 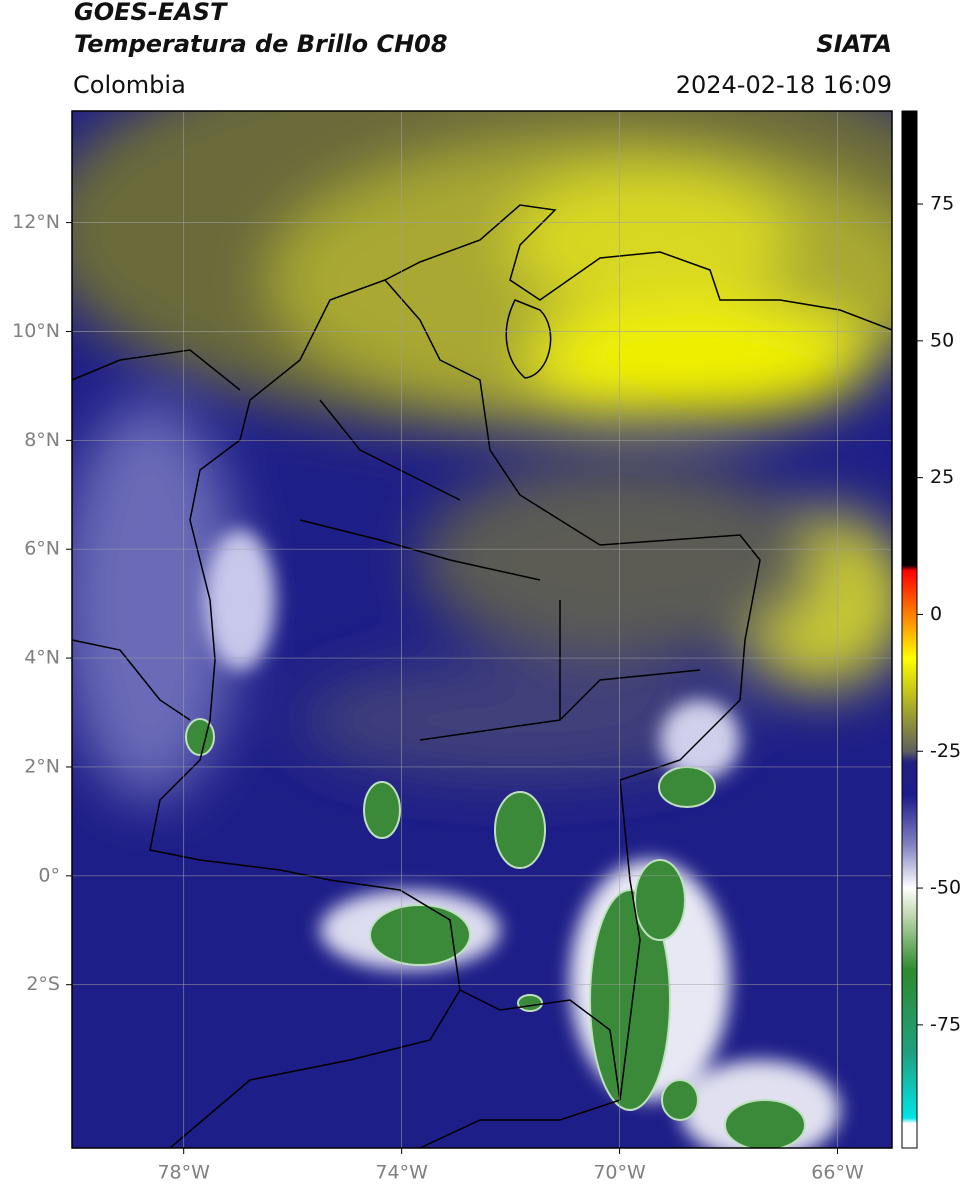 What do you see at coordinates (936, 614) in the screenshot?
I see `colorbar-tick-label: 0` at bounding box center [936, 614].